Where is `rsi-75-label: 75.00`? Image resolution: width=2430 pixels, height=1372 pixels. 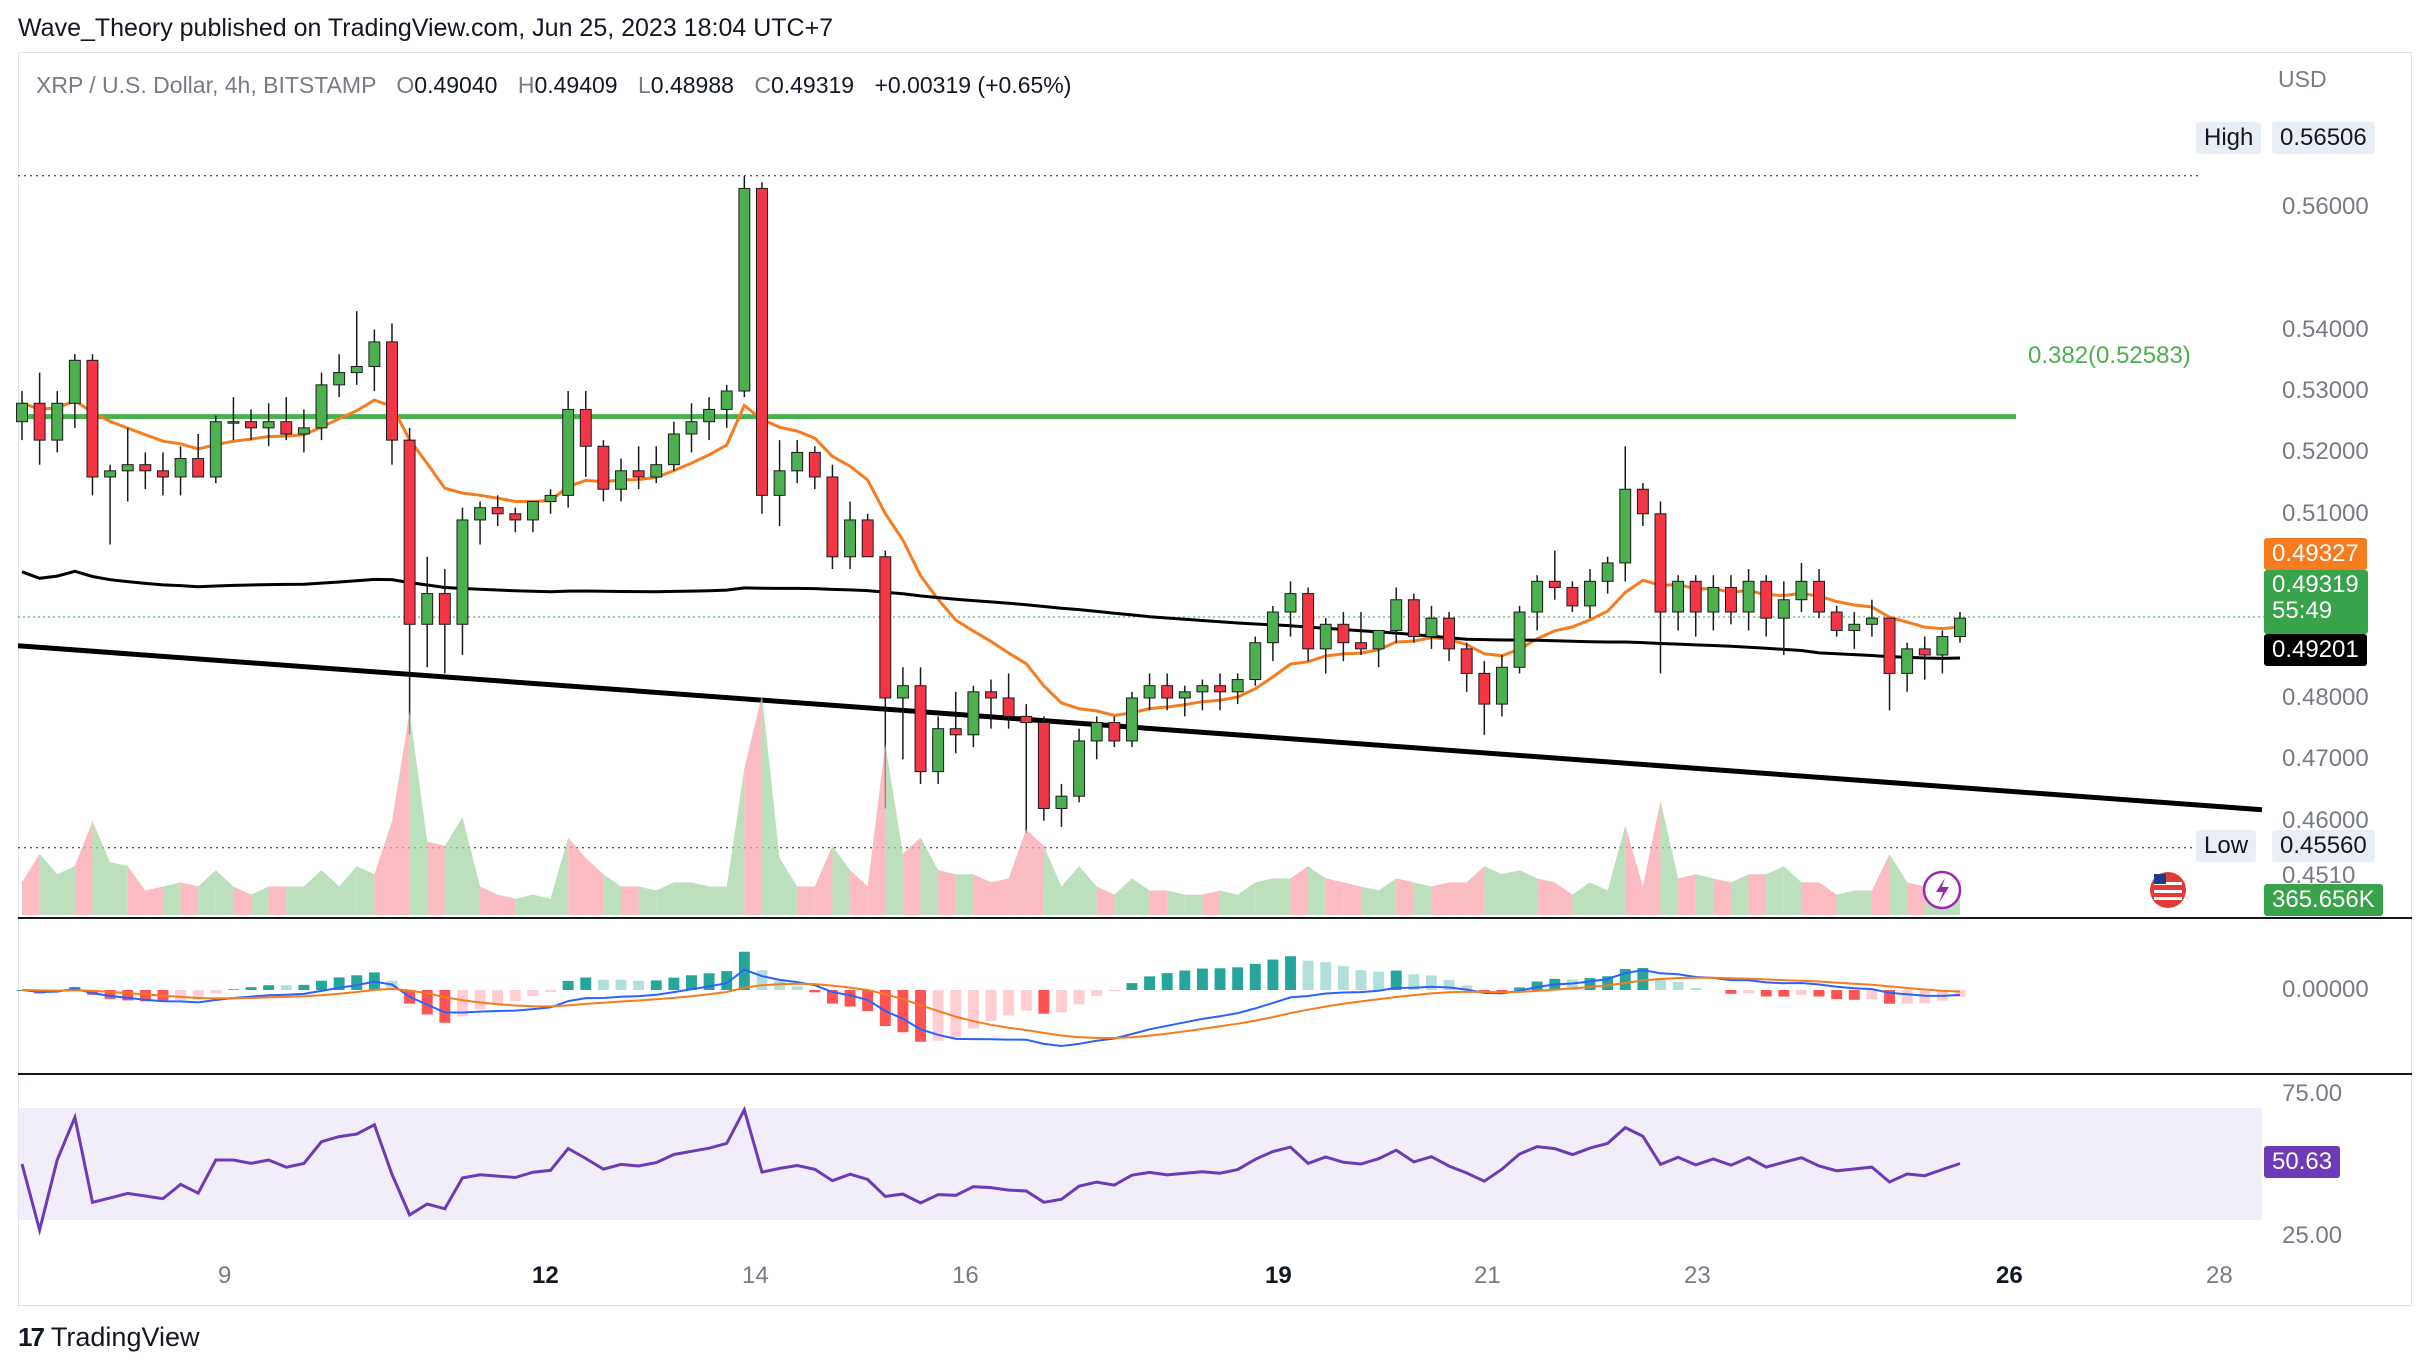
rsi-75-label: 75.00 is located at coordinates (2312, 1093).